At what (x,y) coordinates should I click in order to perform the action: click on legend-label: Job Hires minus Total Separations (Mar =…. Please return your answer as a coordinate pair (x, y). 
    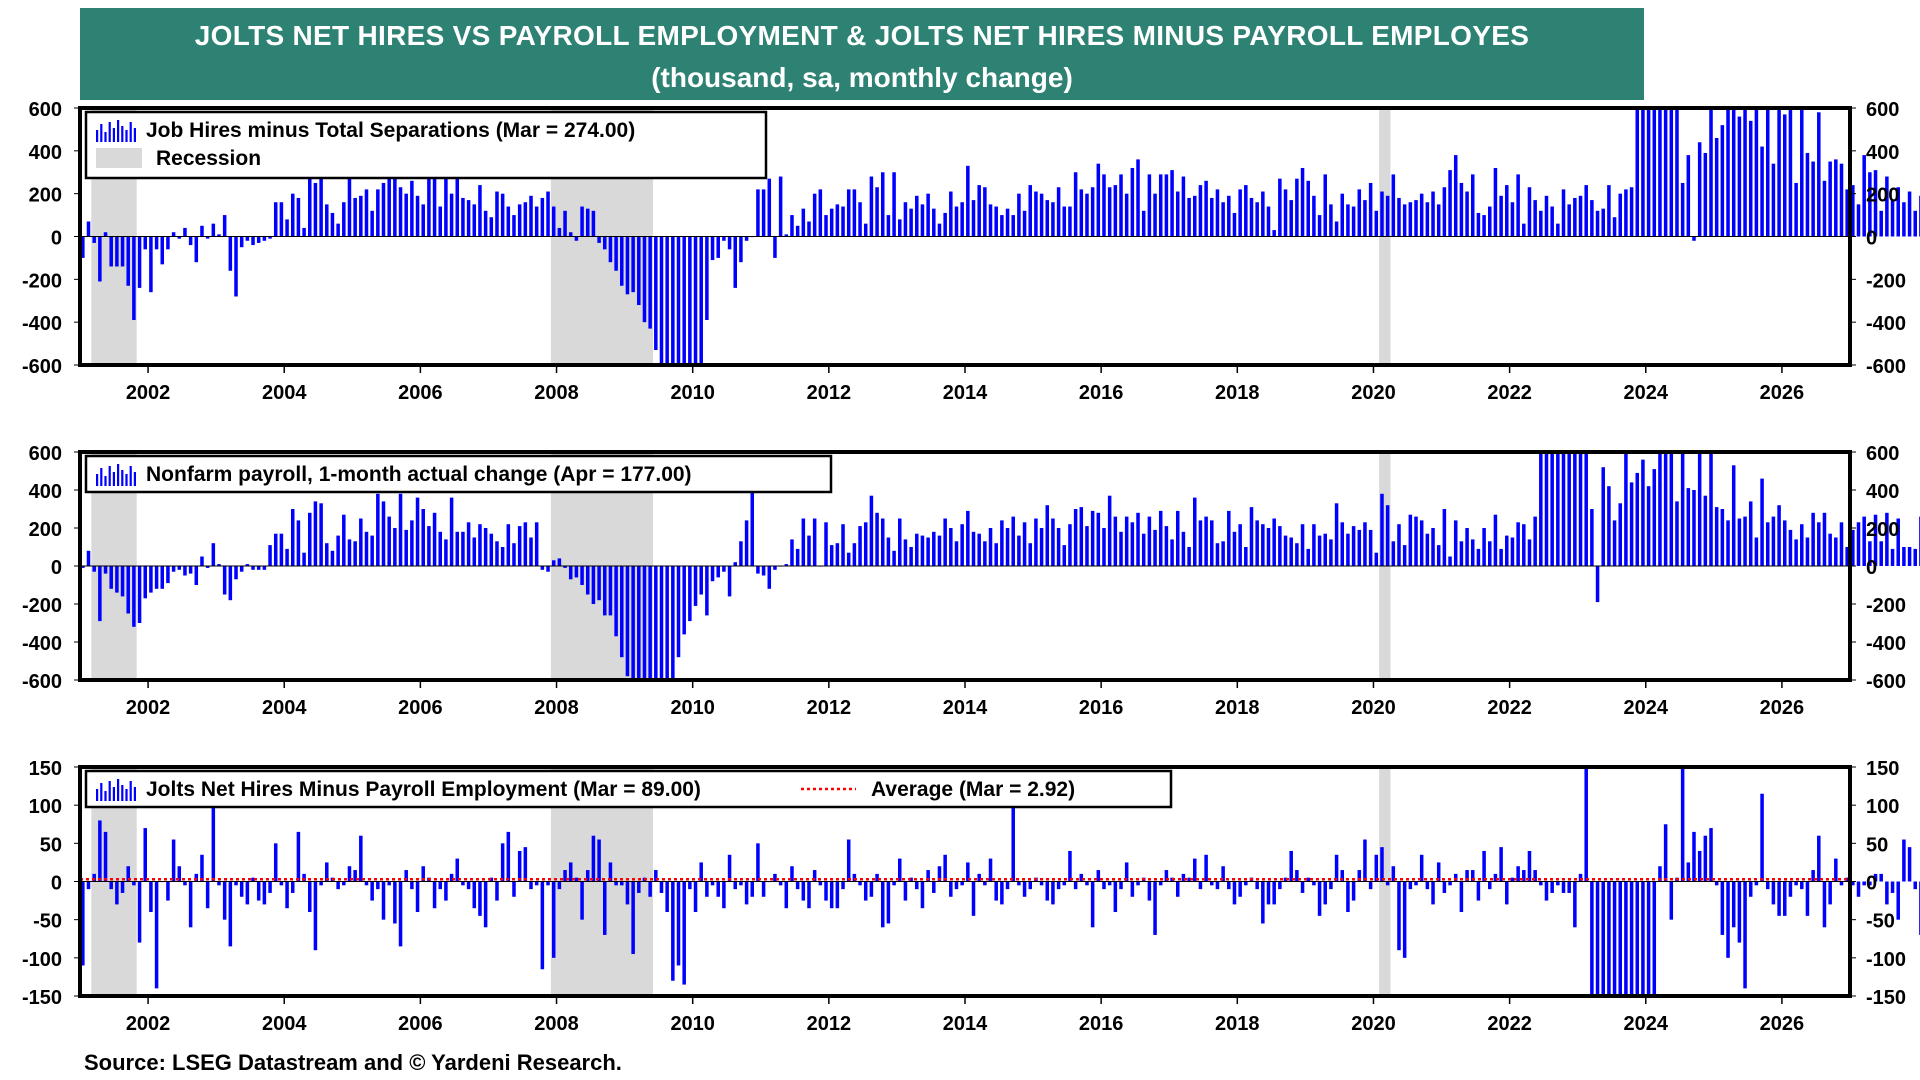
    Looking at the image, I should click on (390, 130).